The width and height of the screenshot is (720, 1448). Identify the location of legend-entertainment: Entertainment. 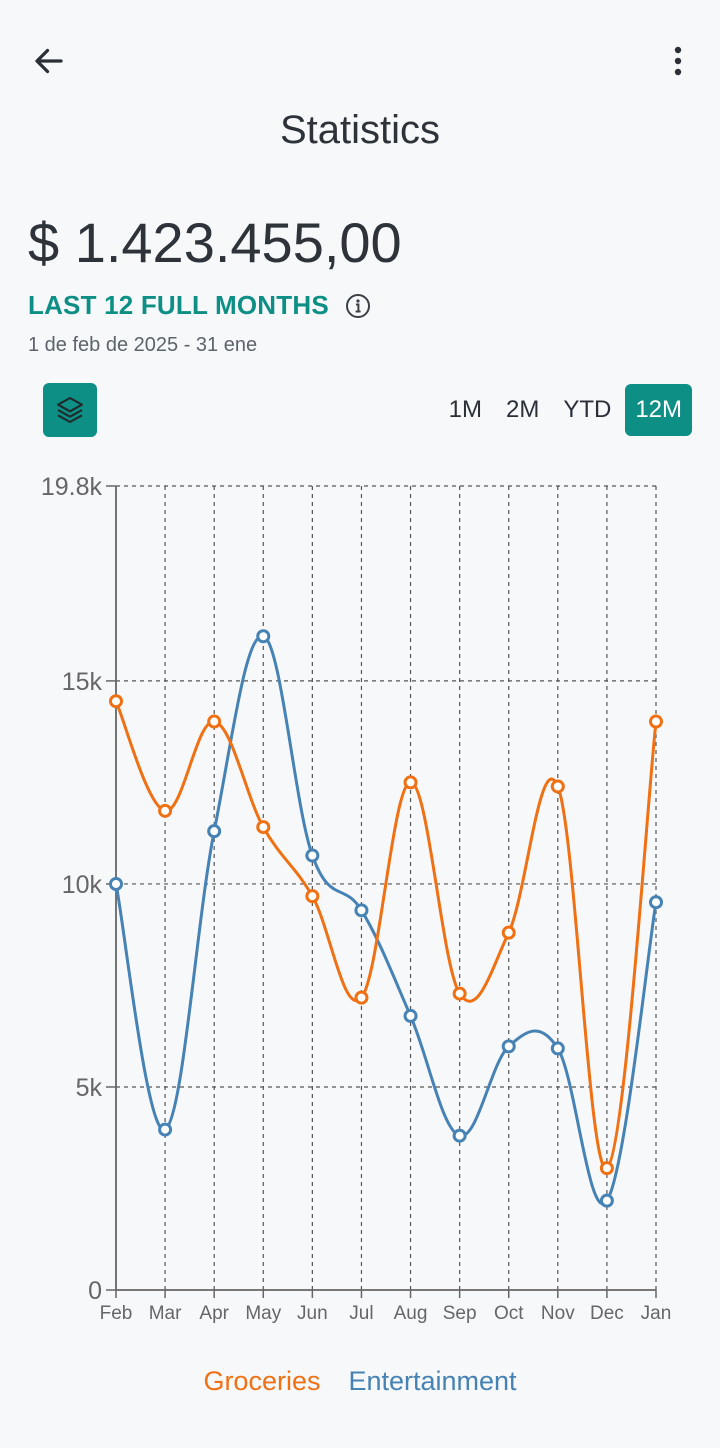
(432, 1381).